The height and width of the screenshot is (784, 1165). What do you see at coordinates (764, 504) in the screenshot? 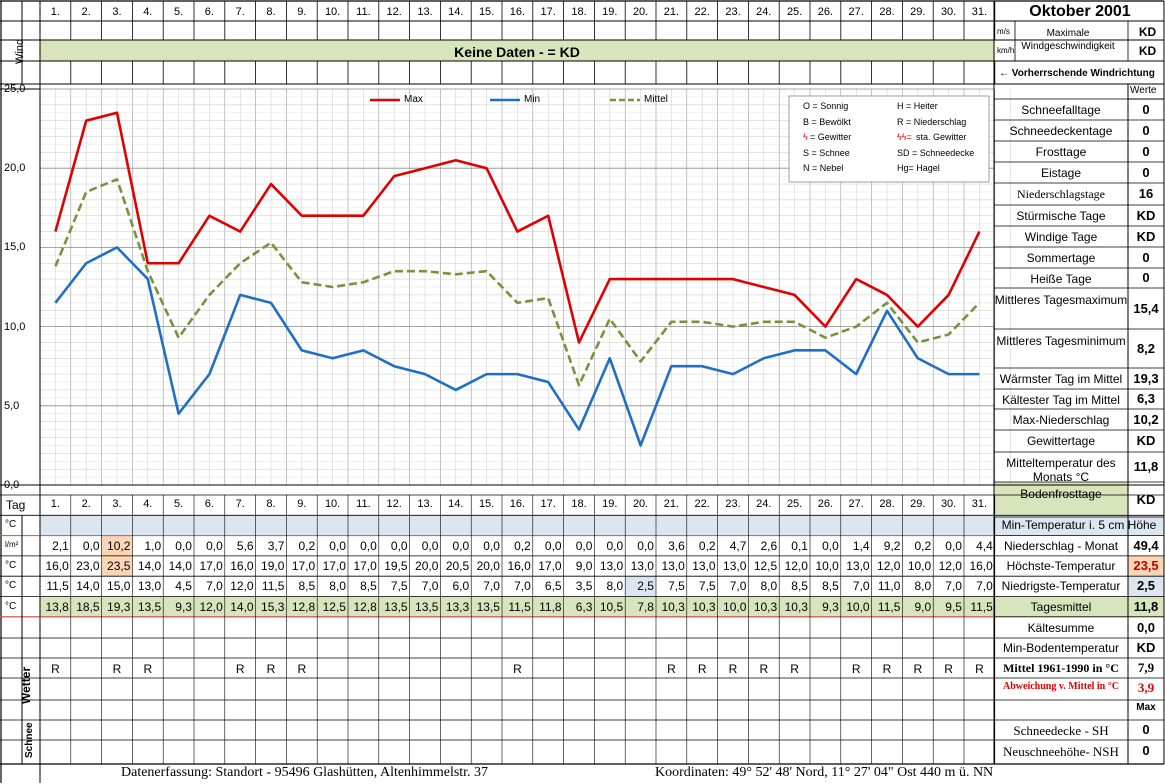
I see `day-label: 24.` at bounding box center [764, 504].